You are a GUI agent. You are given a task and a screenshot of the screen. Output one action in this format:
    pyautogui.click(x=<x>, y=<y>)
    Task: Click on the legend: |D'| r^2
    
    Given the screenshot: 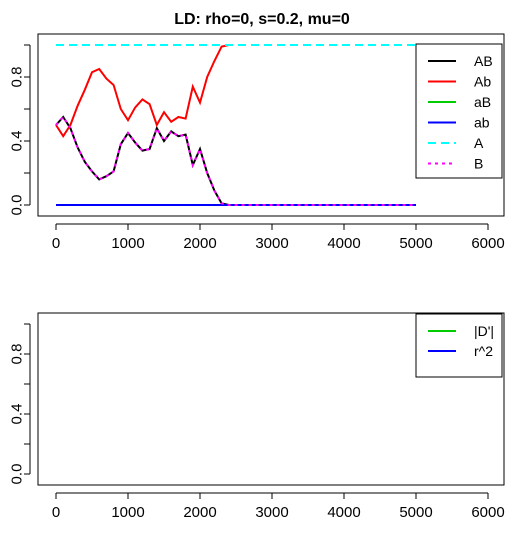 What is the action you would take?
    pyautogui.click(x=459, y=345)
    